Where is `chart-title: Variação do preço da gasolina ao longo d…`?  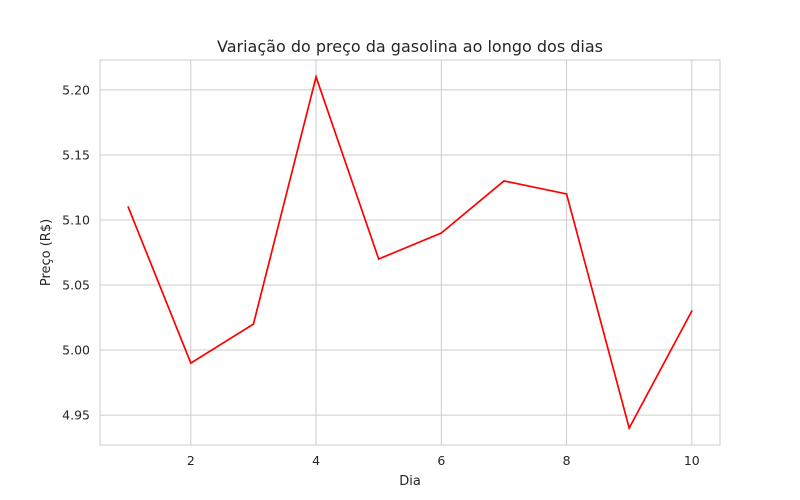
chart-title: Variação do preço da gasolina ao longo d… is located at coordinates (410, 46).